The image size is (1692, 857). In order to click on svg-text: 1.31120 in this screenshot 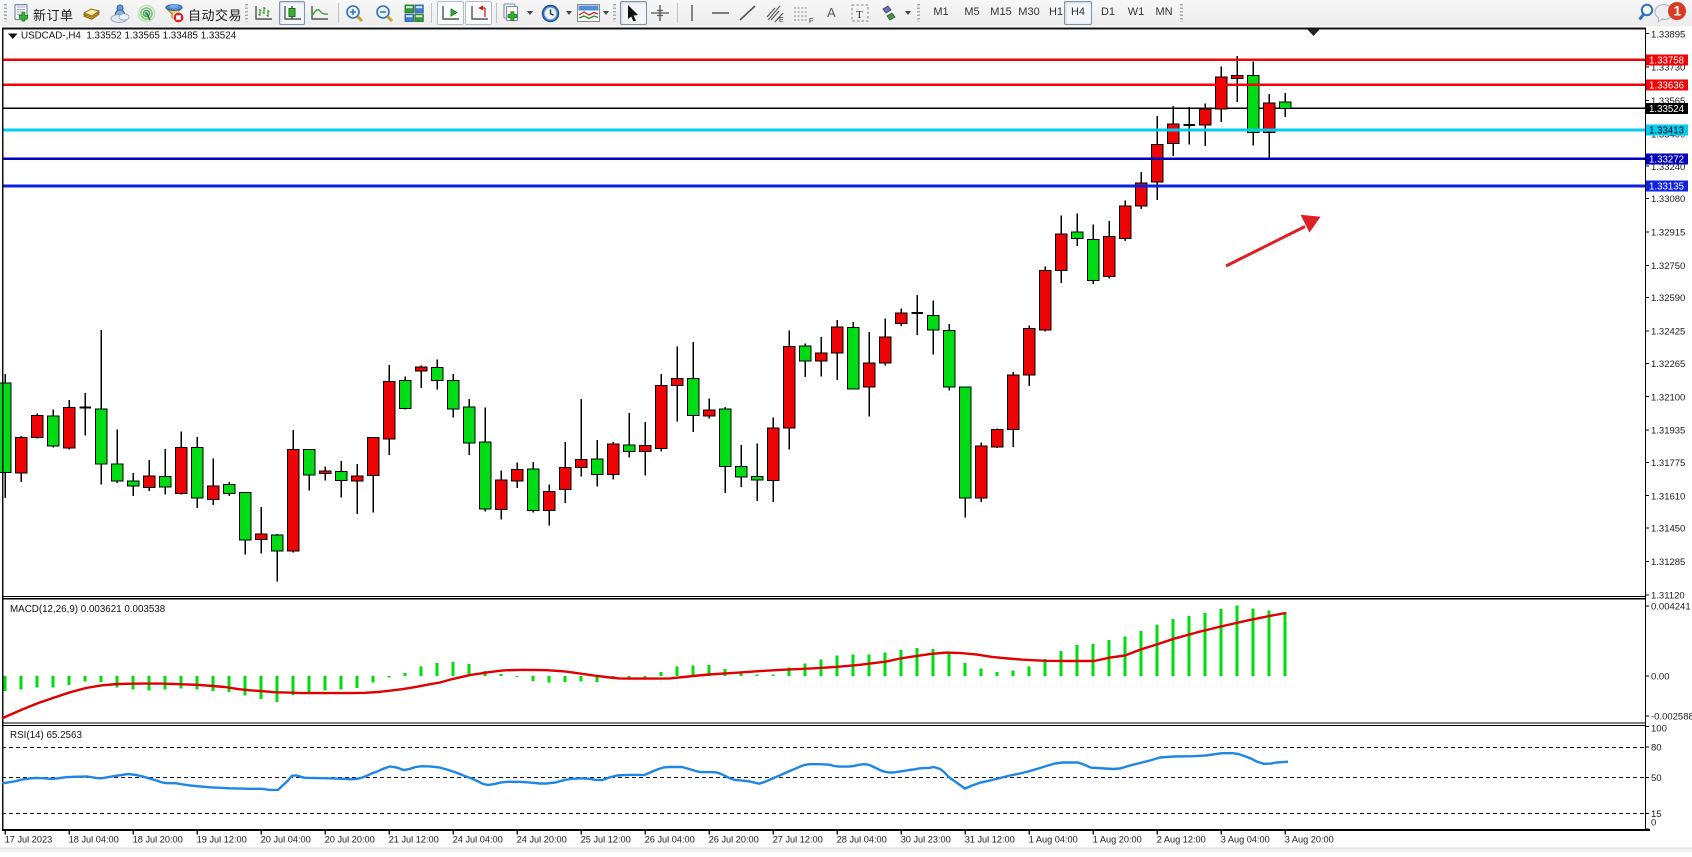, I will do `click(1668, 595)`.